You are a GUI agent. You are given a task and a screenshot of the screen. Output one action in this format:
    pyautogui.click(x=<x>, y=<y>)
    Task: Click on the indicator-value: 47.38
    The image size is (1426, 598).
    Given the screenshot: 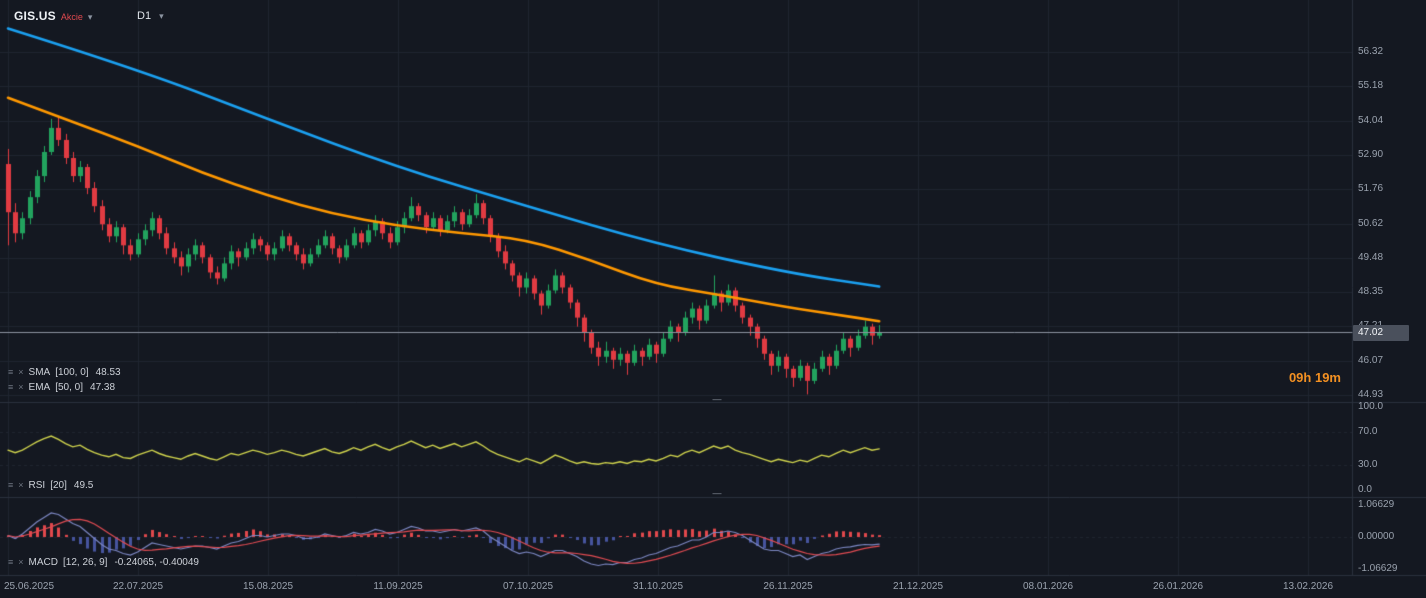 What is the action you would take?
    pyautogui.click(x=103, y=387)
    